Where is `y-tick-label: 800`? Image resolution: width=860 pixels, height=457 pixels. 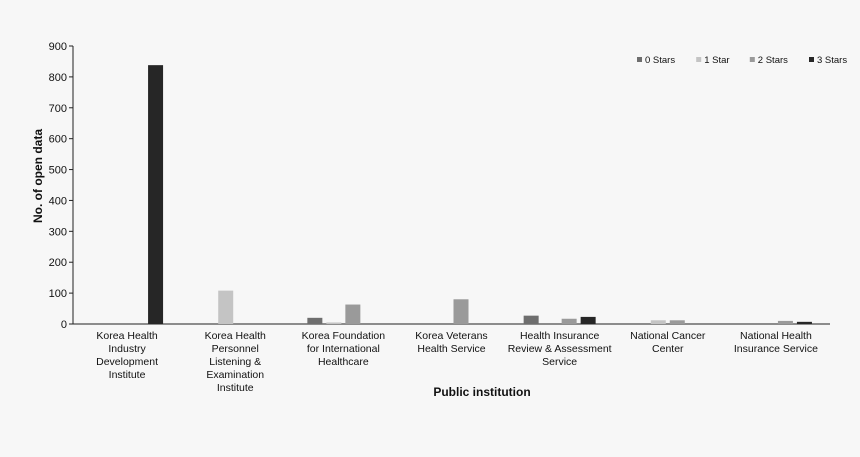 y-tick-label: 800 is located at coordinates (58, 78).